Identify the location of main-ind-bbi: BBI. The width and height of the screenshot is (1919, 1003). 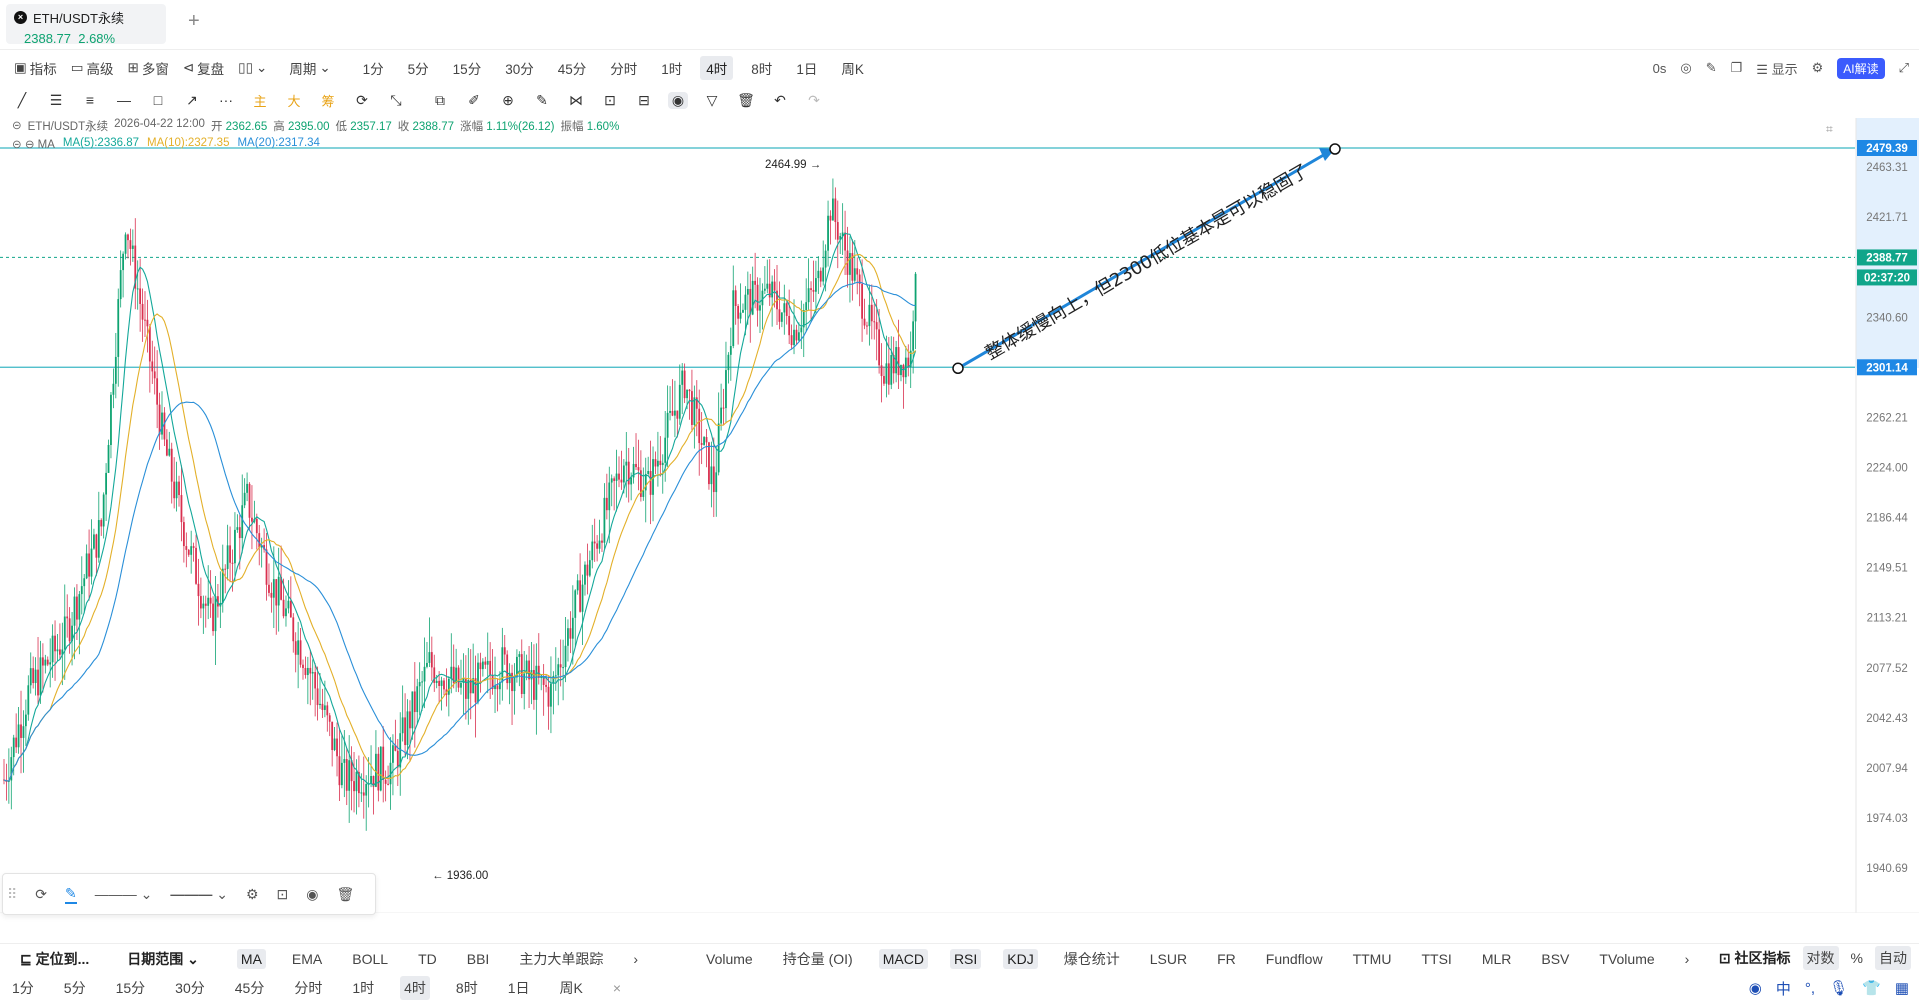
(478, 958).